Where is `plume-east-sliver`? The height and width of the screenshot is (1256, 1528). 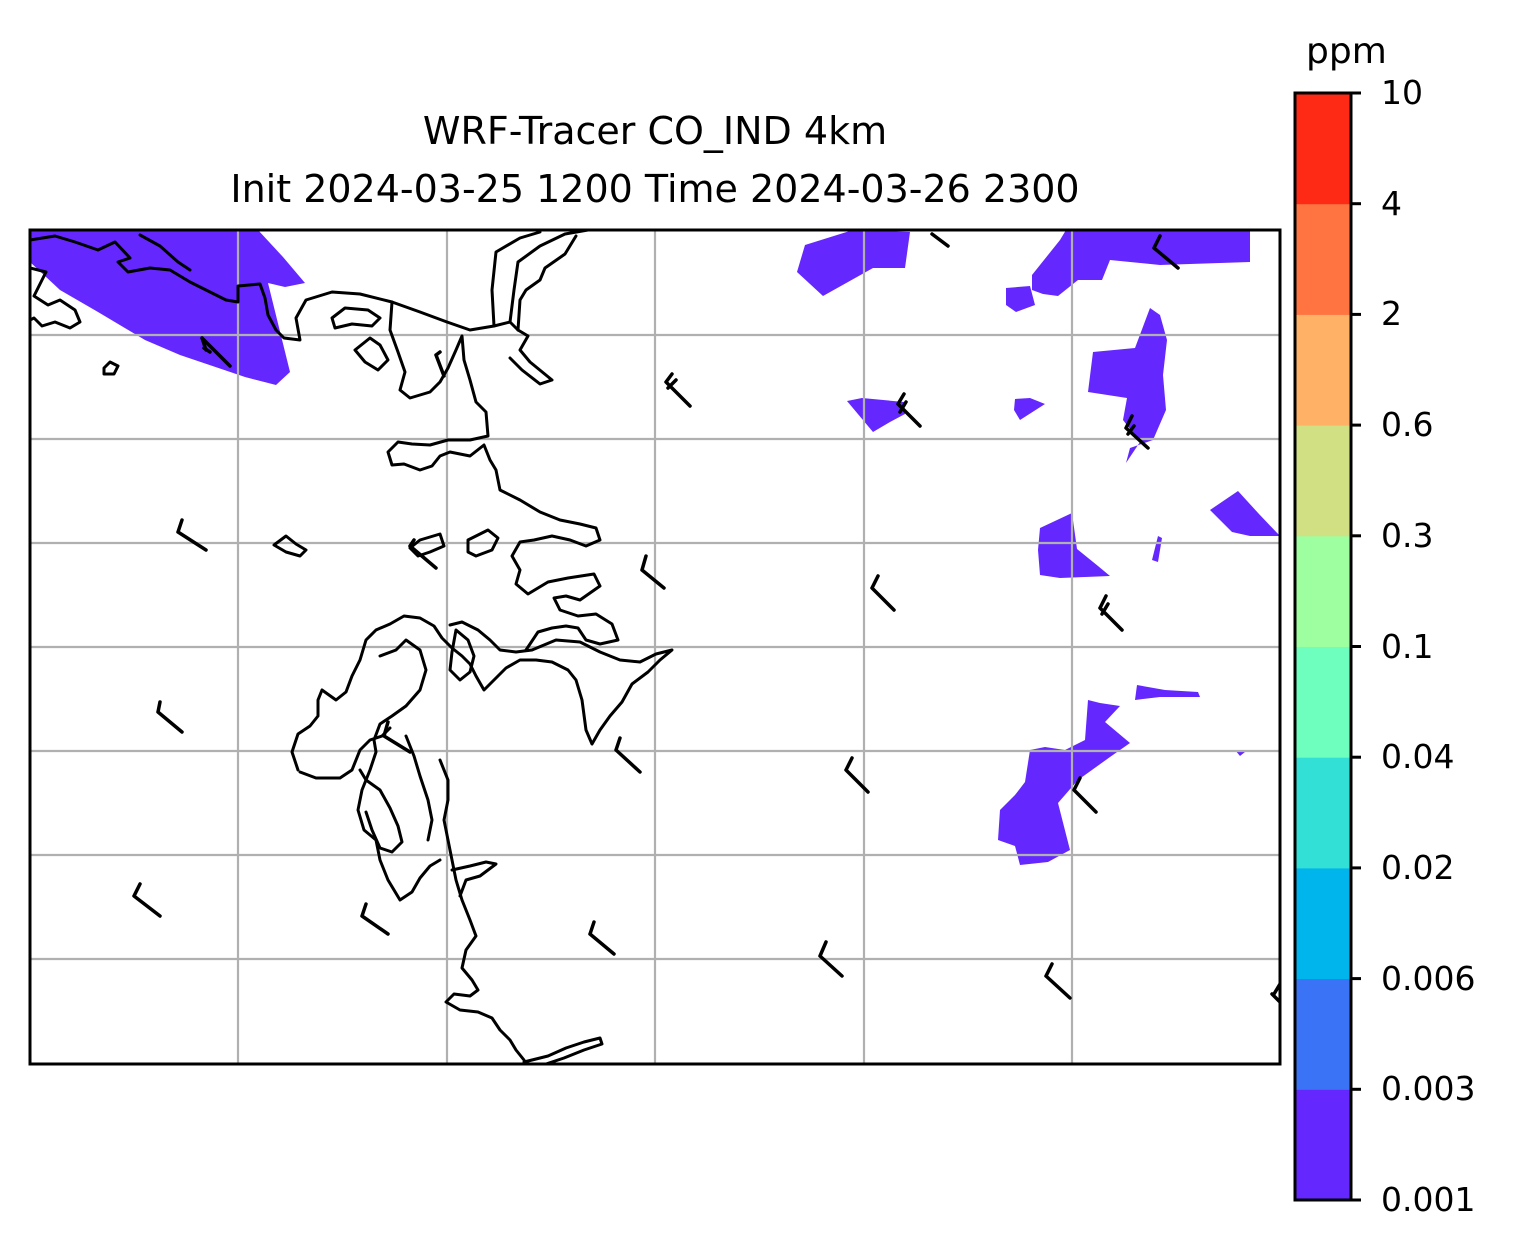
plume-east-sliver is located at coordinates (1157, 549).